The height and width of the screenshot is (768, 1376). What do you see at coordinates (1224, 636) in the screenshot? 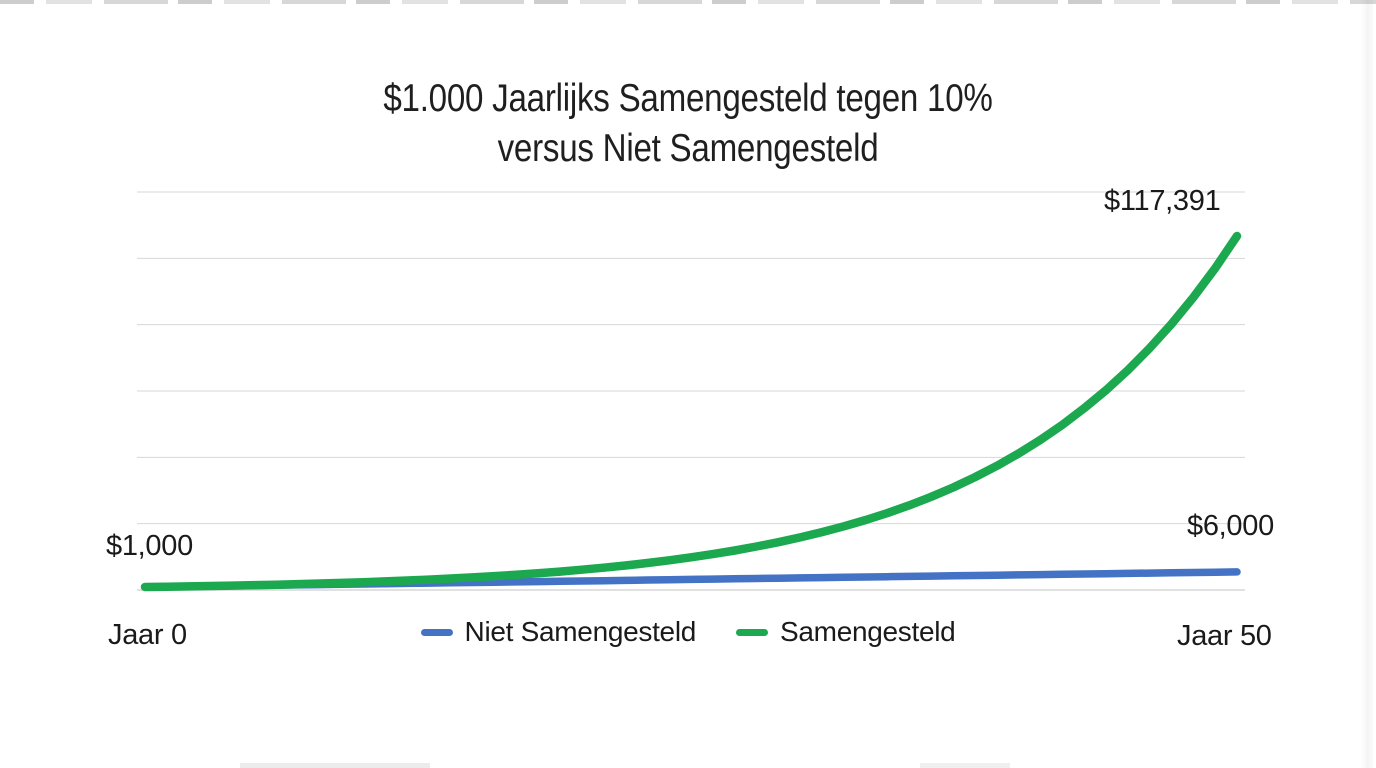
I see `x-axis-label-year50: Jaar 50` at bounding box center [1224, 636].